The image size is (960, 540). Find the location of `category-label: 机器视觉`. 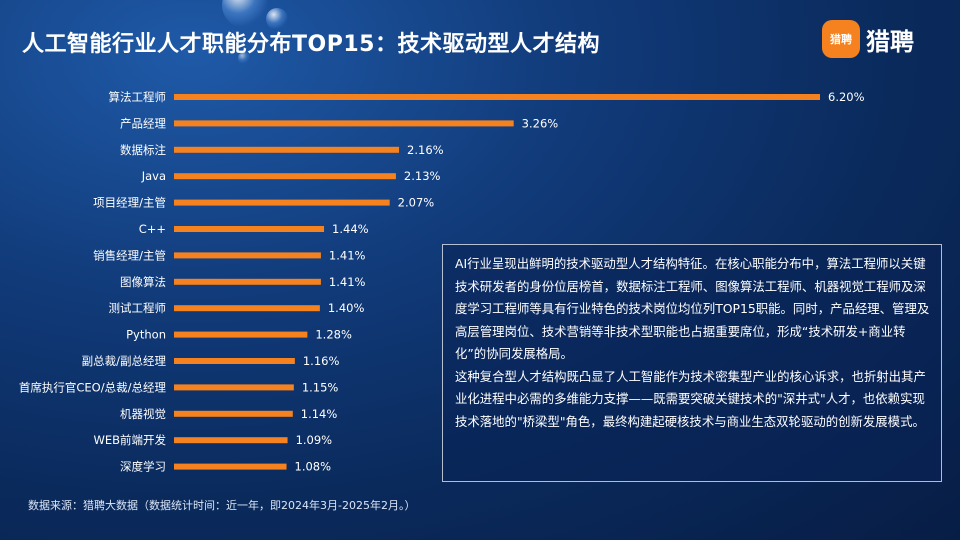

category-label: 机器视觉 is located at coordinates (143, 414).